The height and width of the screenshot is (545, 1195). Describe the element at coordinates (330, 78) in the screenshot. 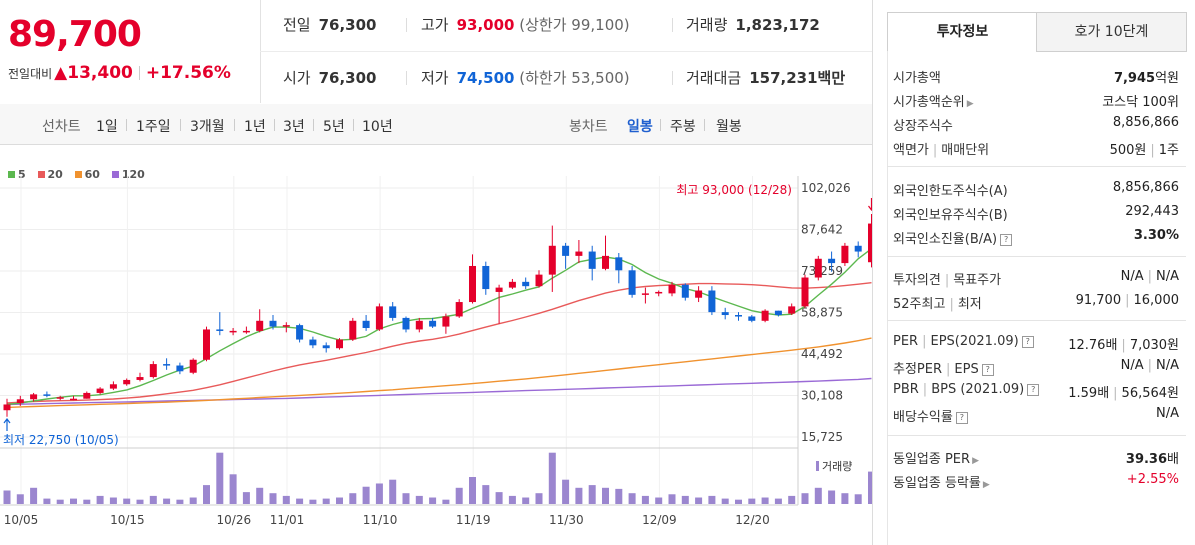

I see `open-price: 시가 76,300` at that location.